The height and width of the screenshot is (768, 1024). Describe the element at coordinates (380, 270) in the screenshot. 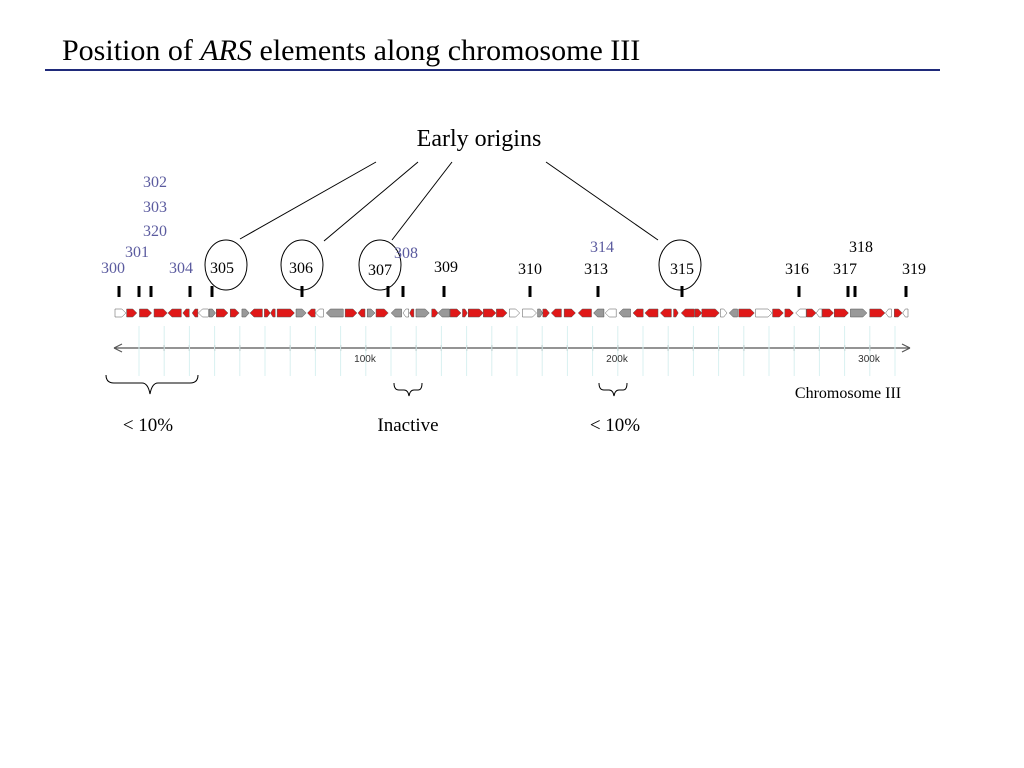

I see `ars-label: 307` at that location.